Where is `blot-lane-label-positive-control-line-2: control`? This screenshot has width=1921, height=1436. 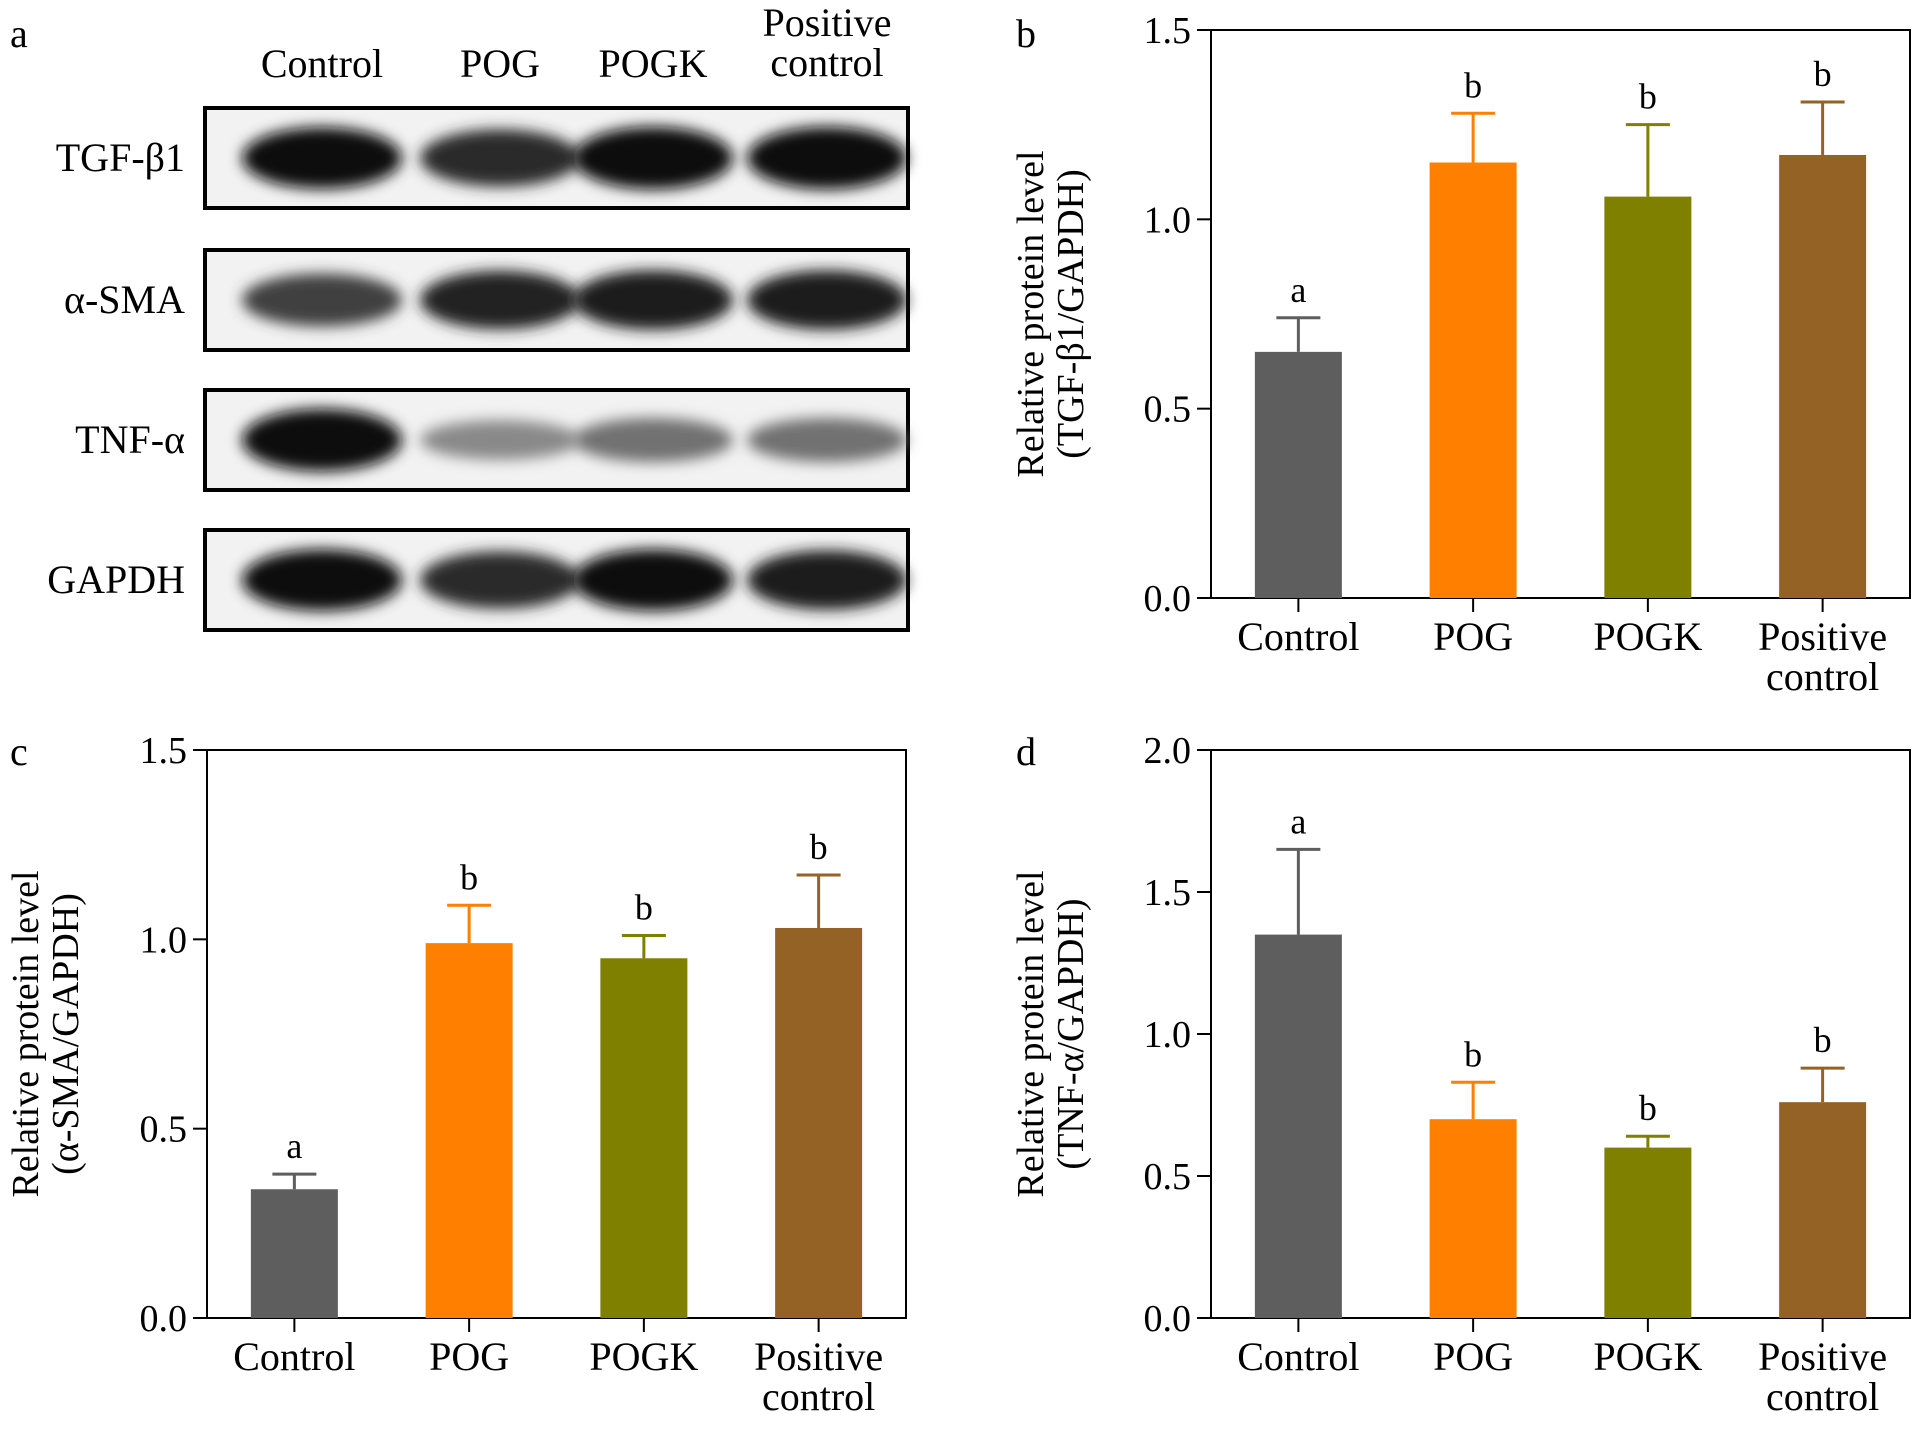 blot-lane-label-positive-control-line-2: control is located at coordinates (826, 62).